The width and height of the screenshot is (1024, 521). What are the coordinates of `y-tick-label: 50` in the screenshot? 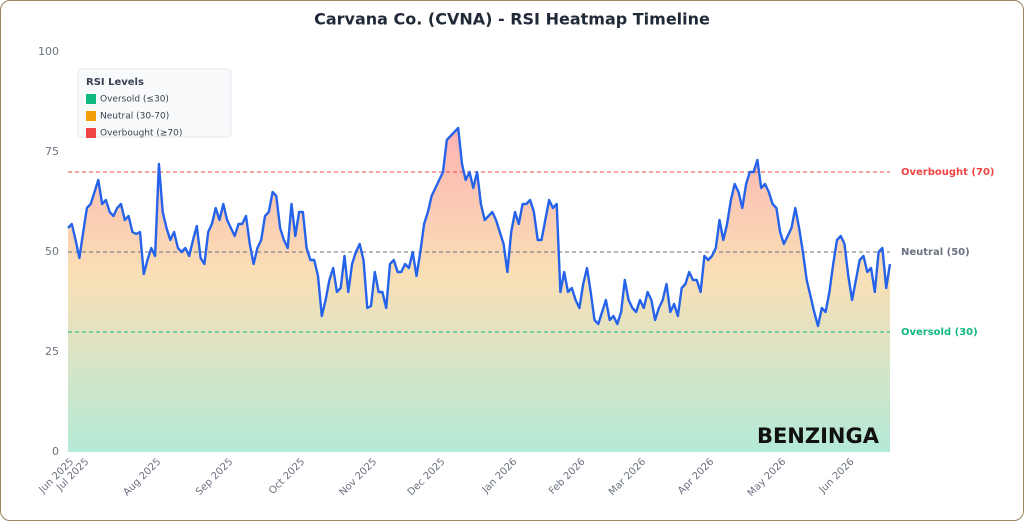 It's located at (52, 251).